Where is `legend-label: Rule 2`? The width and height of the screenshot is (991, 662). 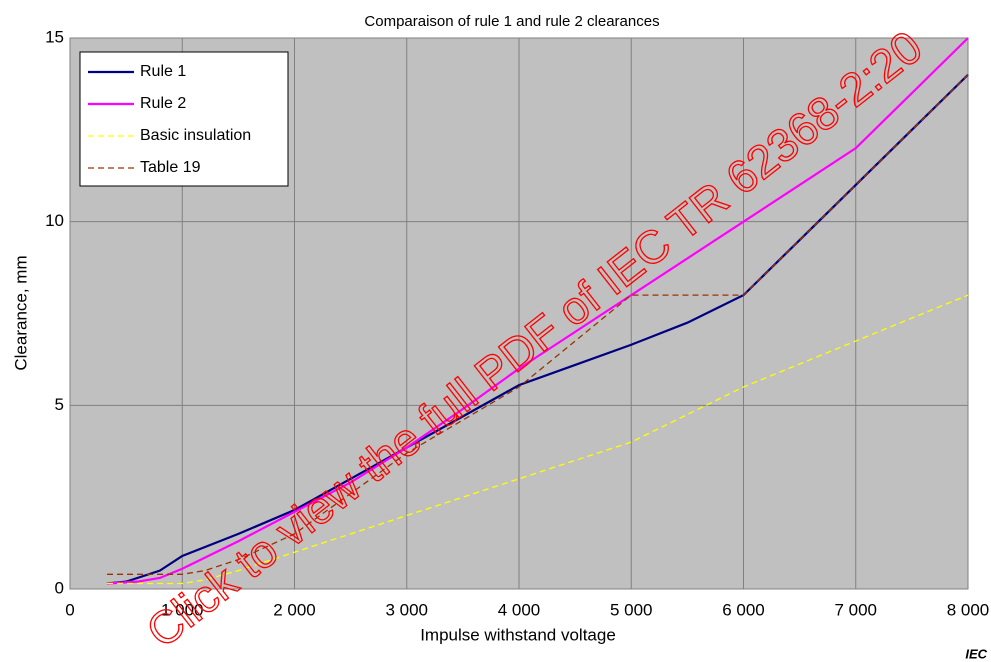
legend-label: Rule 2 is located at coordinates (163, 103).